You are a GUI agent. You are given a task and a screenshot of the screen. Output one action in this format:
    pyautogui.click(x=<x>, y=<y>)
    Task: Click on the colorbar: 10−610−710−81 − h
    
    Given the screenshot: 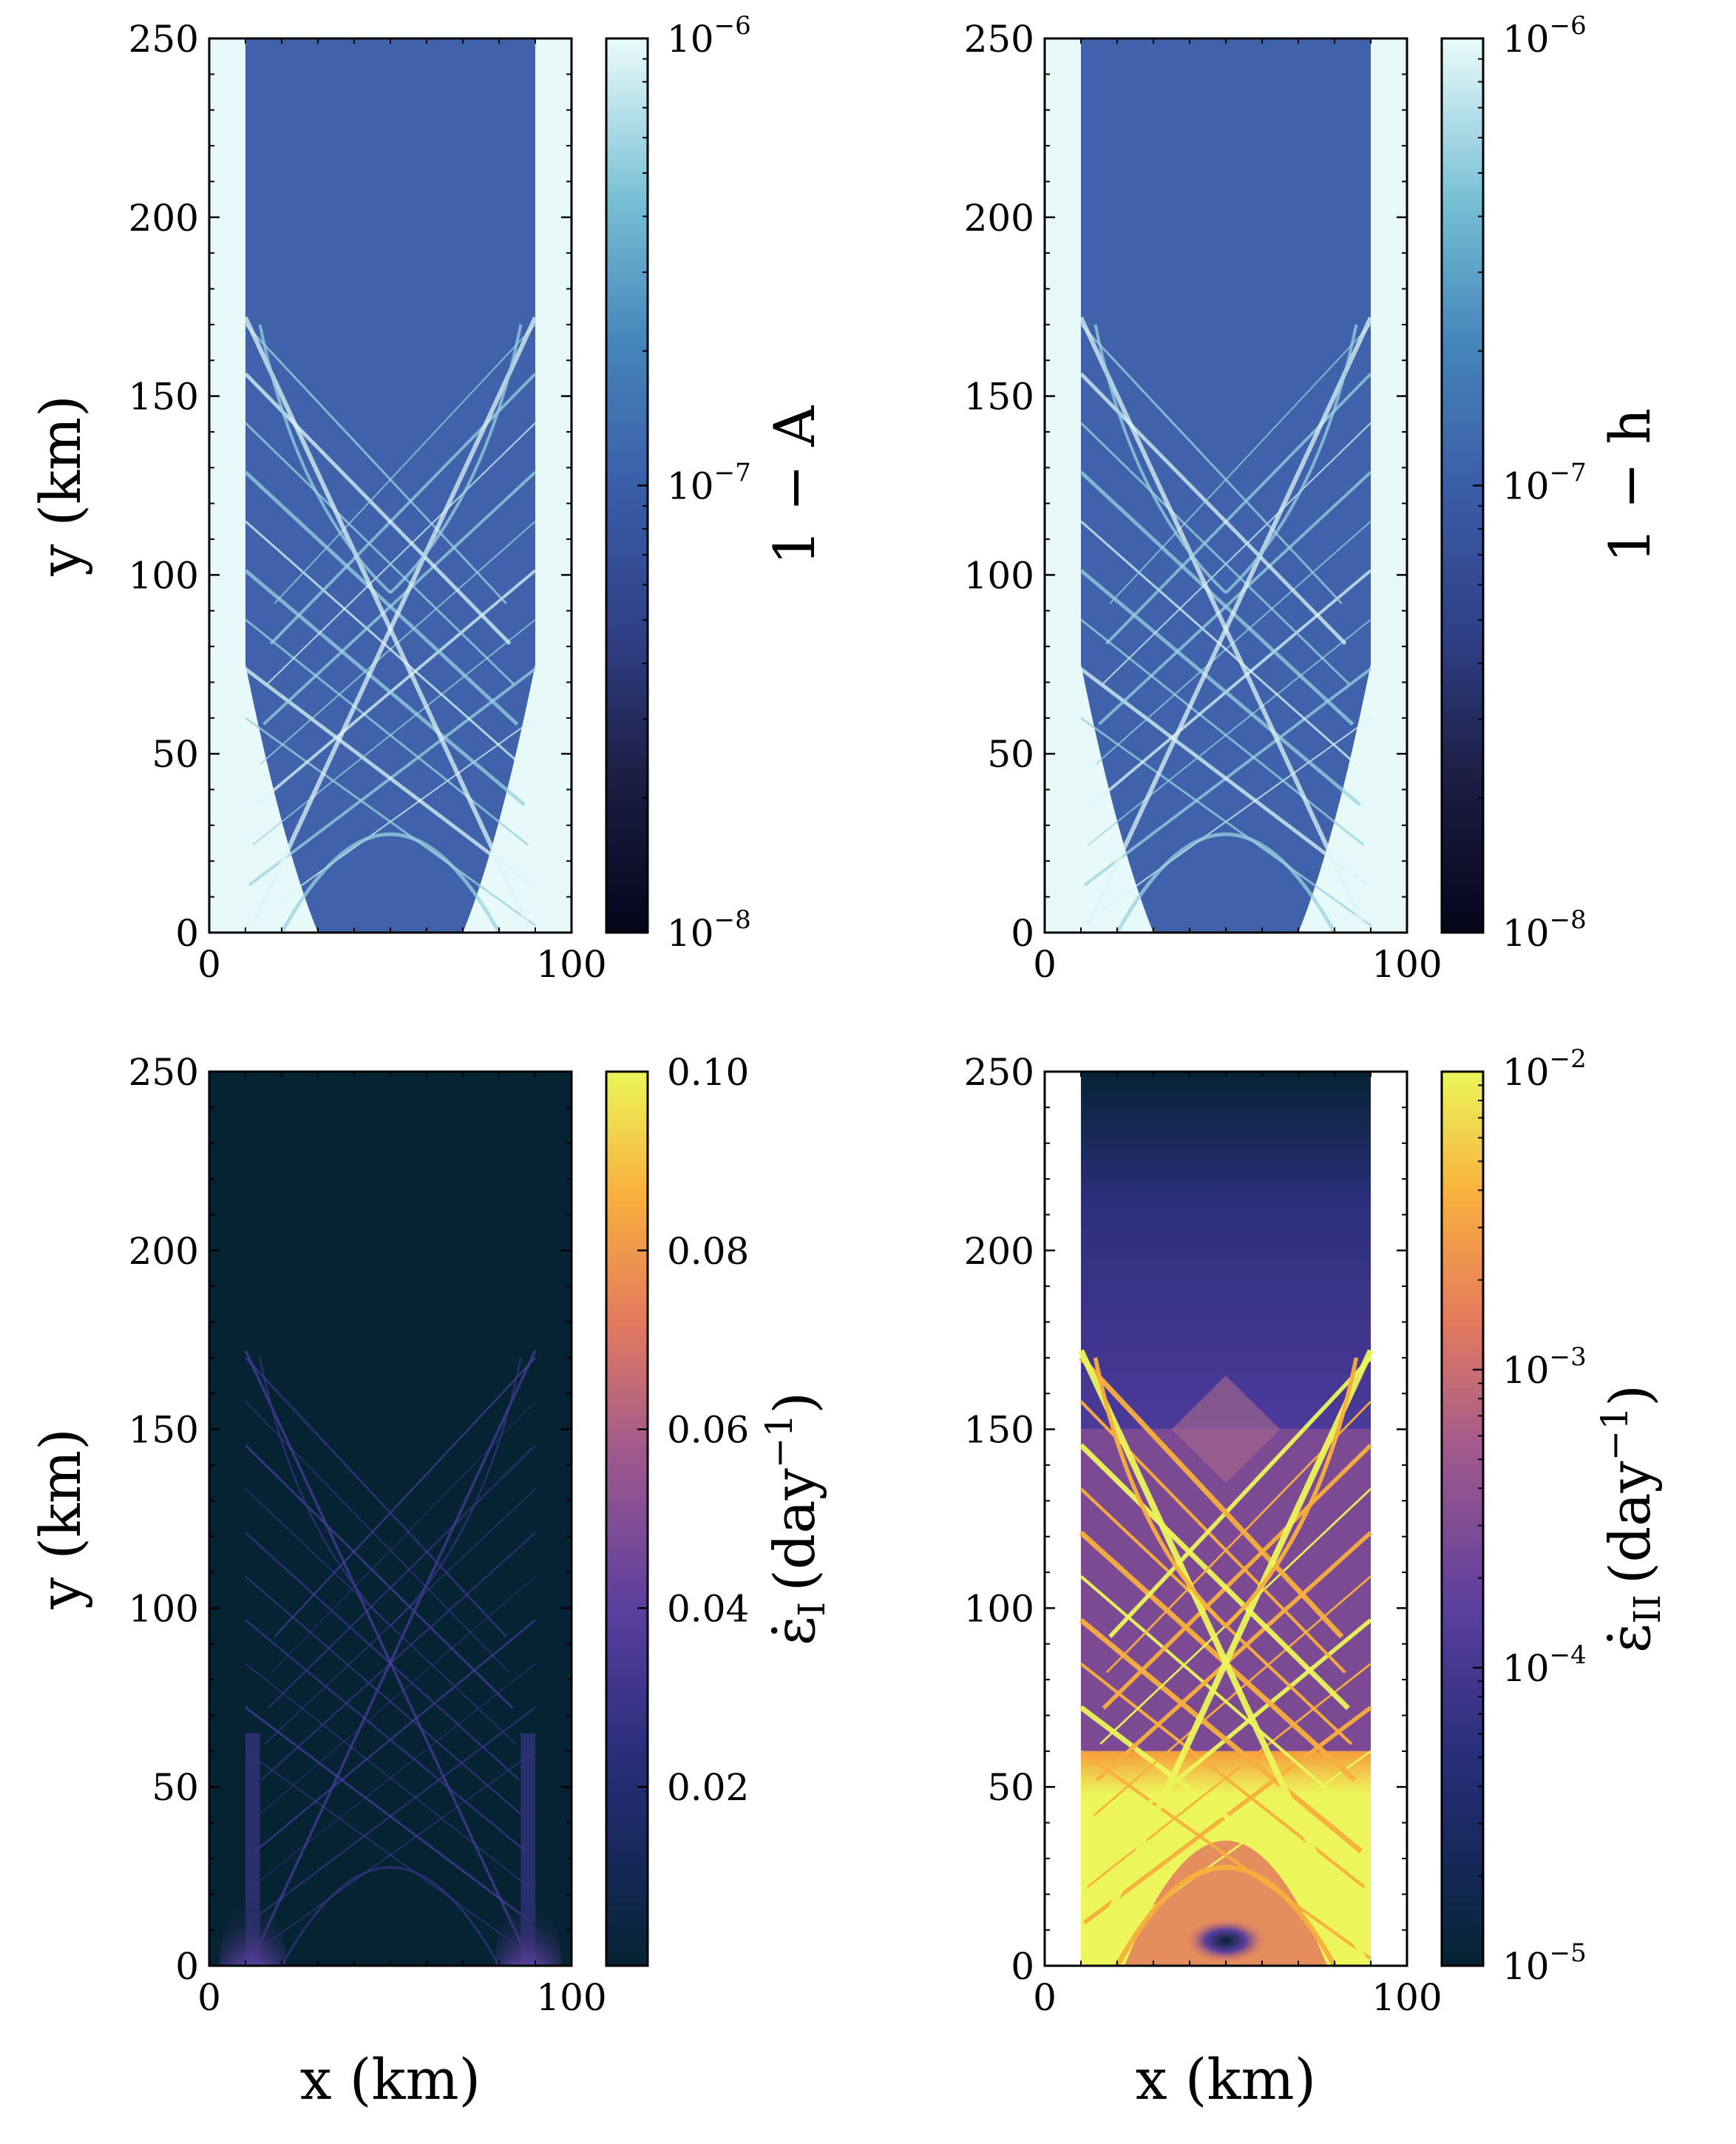 What is the action you would take?
    pyautogui.click(x=1552, y=483)
    